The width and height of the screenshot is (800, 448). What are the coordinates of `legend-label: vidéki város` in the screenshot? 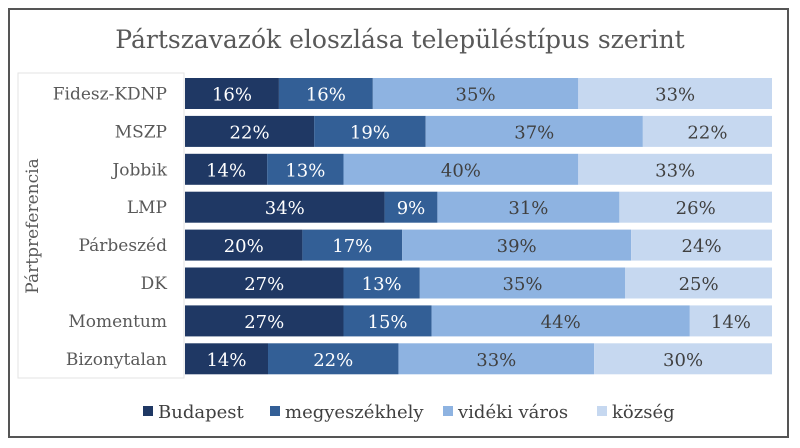 It's located at (512, 412).